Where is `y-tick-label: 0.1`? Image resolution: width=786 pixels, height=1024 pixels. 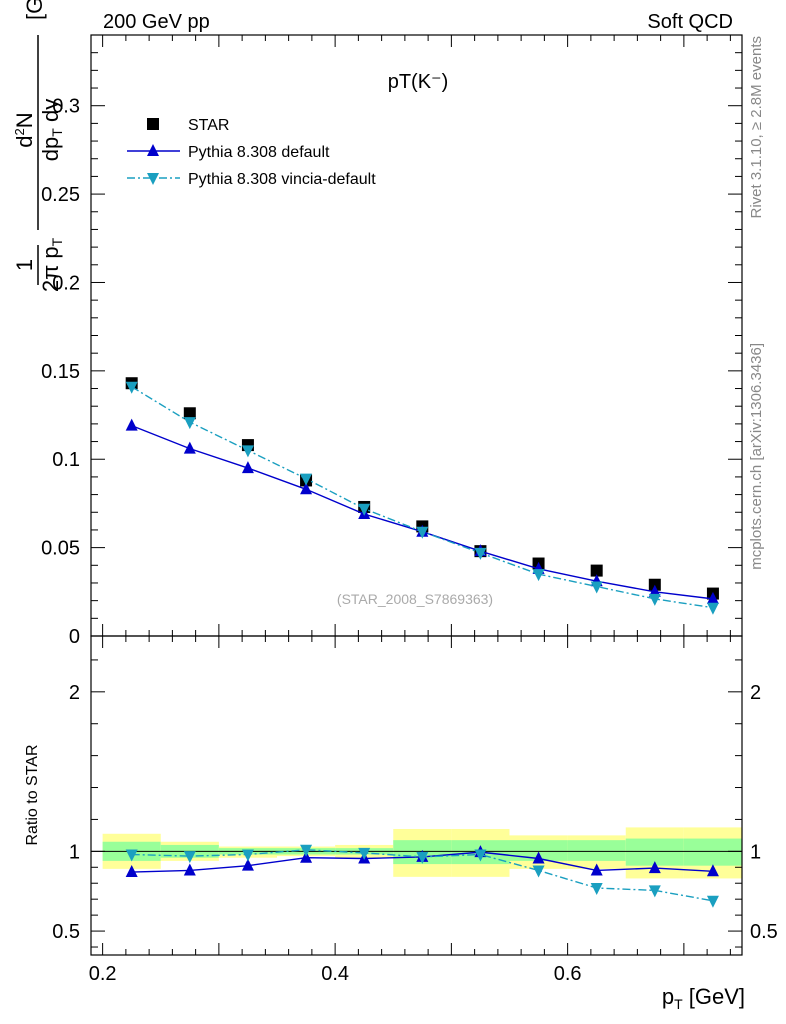 y-tick-label: 0.1 is located at coordinates (66, 460).